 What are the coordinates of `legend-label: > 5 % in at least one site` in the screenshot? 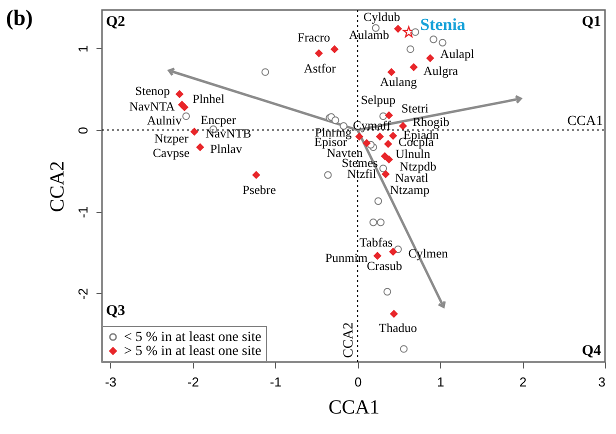 It's located at (193, 351).